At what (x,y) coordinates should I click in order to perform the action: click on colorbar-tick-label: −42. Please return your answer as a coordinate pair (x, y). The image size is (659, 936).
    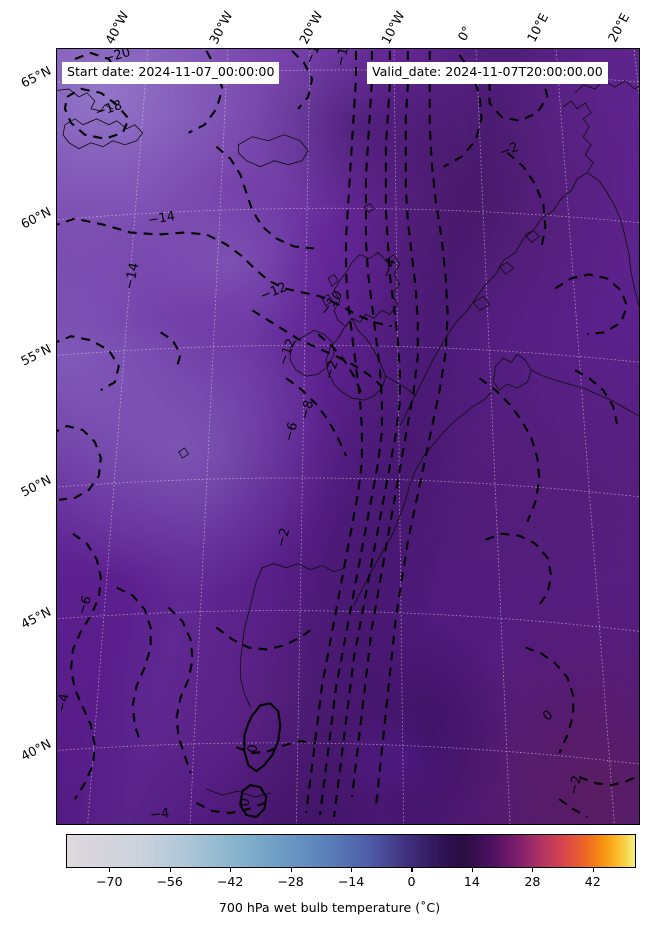
    Looking at the image, I should click on (230, 881).